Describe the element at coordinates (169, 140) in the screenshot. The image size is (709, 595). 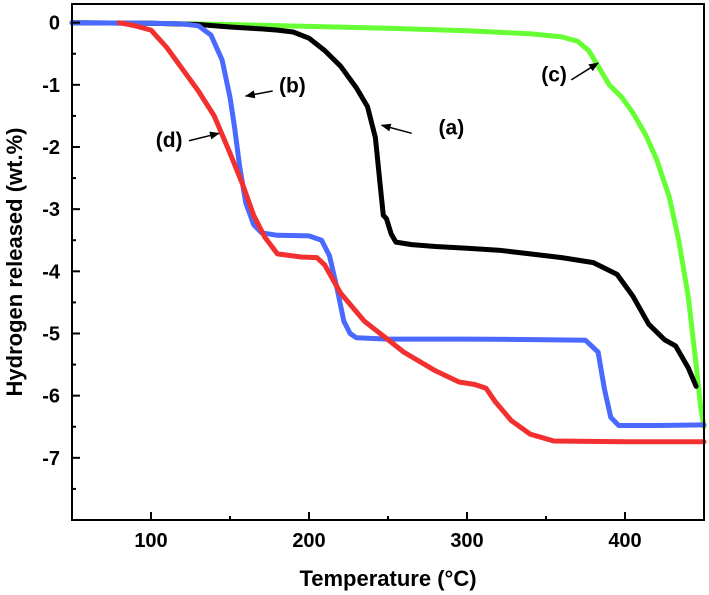
I see `annotation-label-d: (d)` at that location.